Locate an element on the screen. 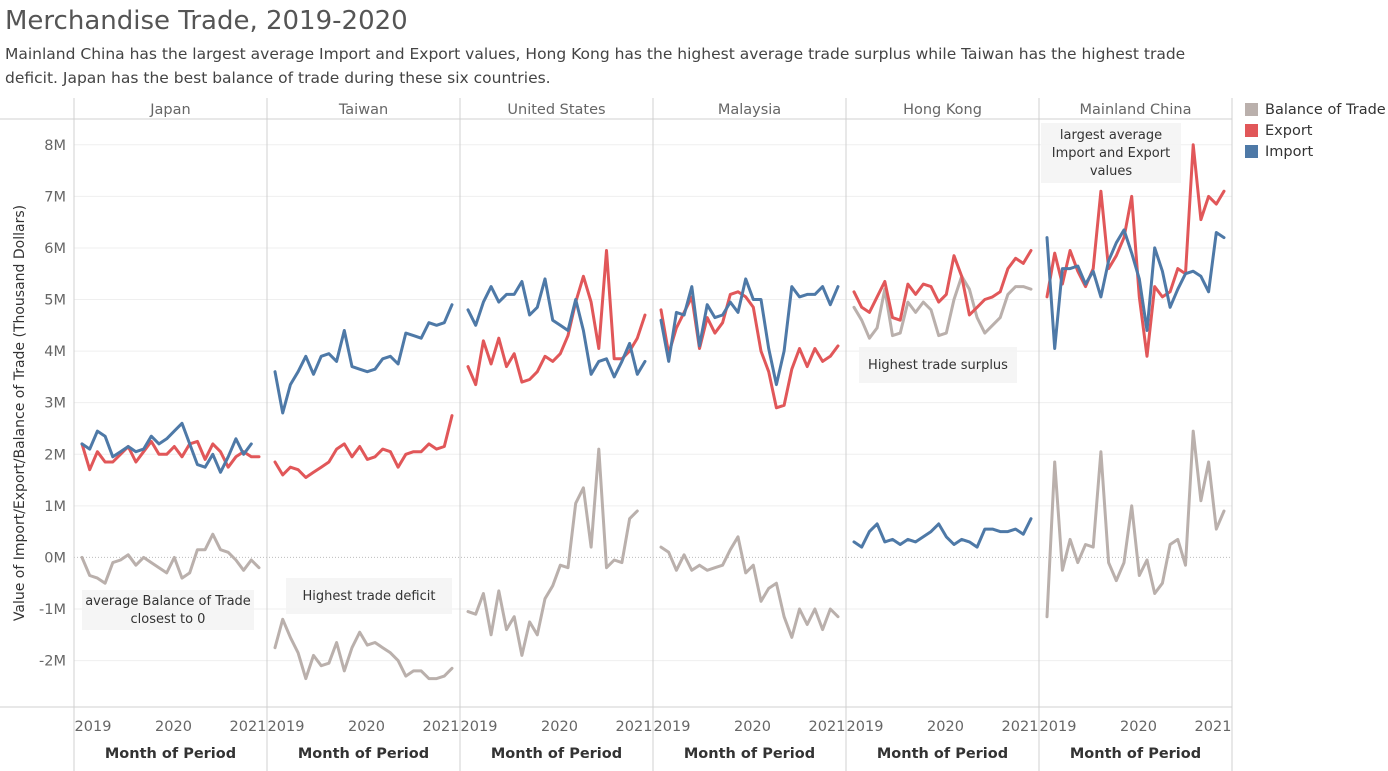 The image size is (1388, 771). y-tick-label: 2M is located at coordinates (55, 455).